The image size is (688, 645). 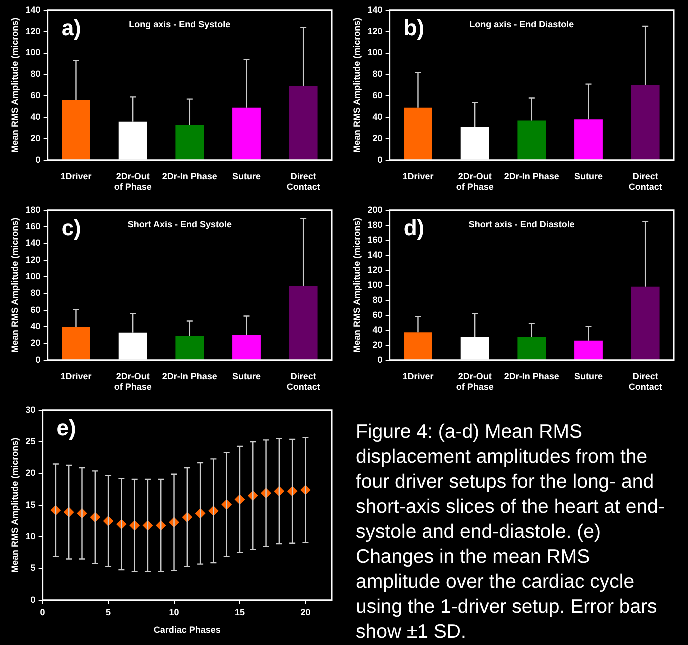 What do you see at coordinates (180, 224) in the screenshot?
I see `text: Short Axis - End Systole` at bounding box center [180, 224].